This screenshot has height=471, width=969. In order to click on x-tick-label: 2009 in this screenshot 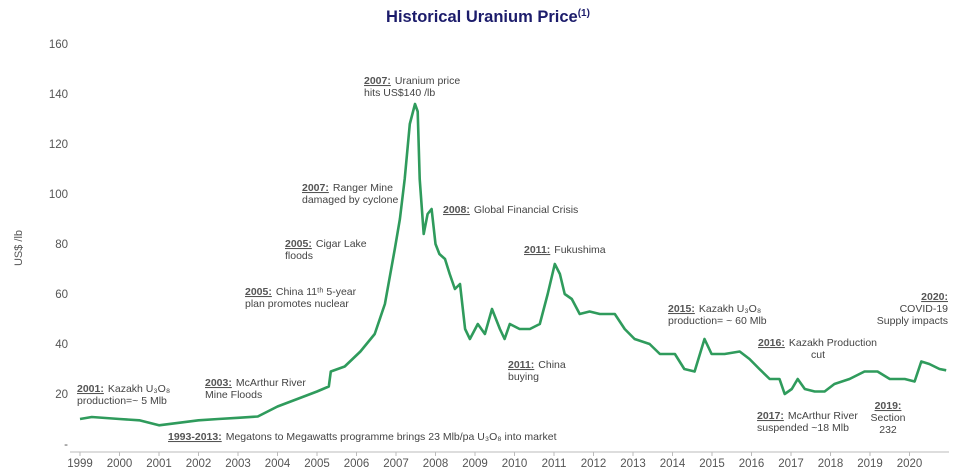, I will do `click(475, 464)`.